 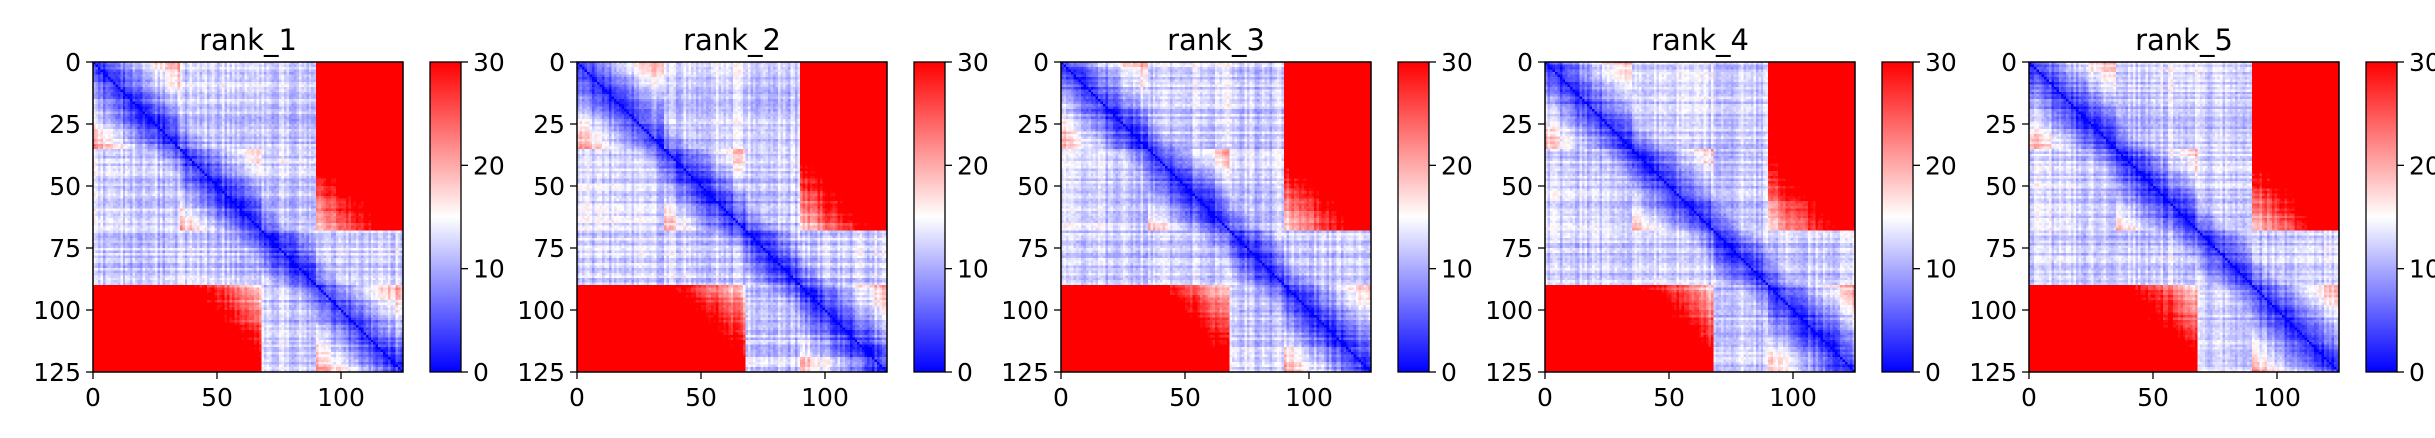 I want to click on chart-title: rank_1, so click(x=248, y=40).